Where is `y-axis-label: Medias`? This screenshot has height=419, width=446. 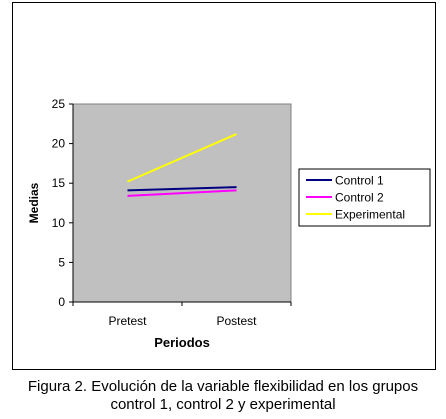 y-axis-label: Medias is located at coordinates (34, 202).